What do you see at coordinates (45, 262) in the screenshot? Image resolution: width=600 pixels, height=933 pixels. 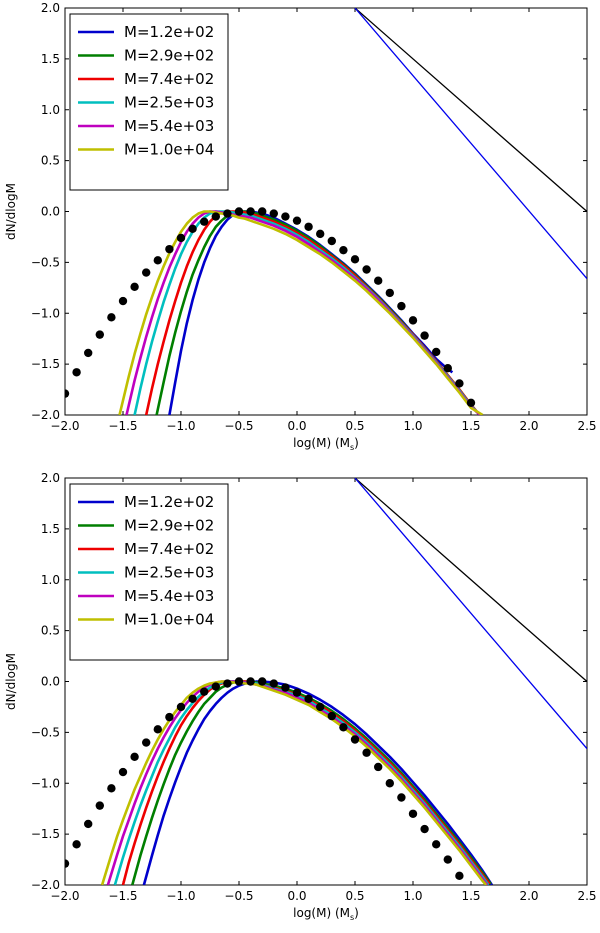 I see `y-tick-label: −0.5` at bounding box center [45, 262].